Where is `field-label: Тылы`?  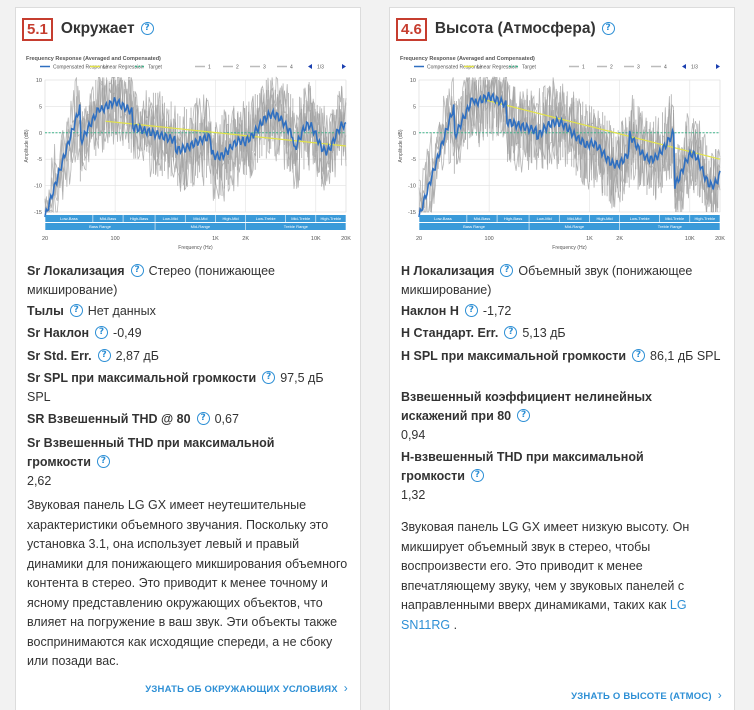 field-label: Тылы is located at coordinates (45, 311).